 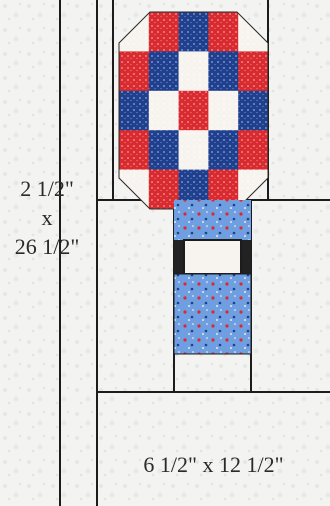 What do you see at coordinates (212, 220) in the screenshot?
I see `stem-top-blue` at bounding box center [212, 220].